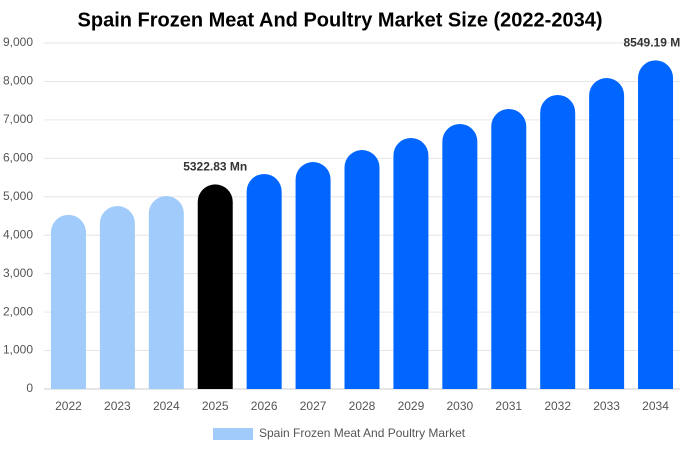 The image size is (680, 450). Describe the element at coordinates (362, 406) in the screenshot. I see `x-tick-label: 2028` at that location.